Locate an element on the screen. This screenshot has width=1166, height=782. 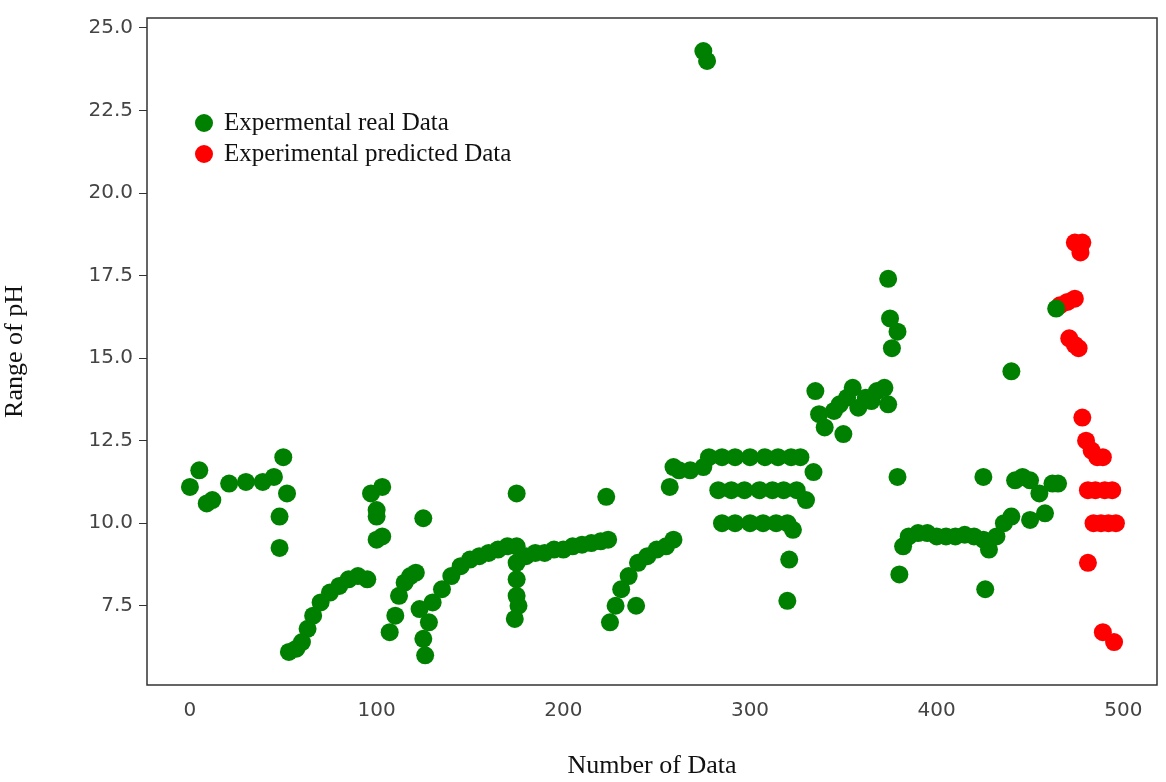
y-tick-label: 17.5 is located at coordinates (110, 273).